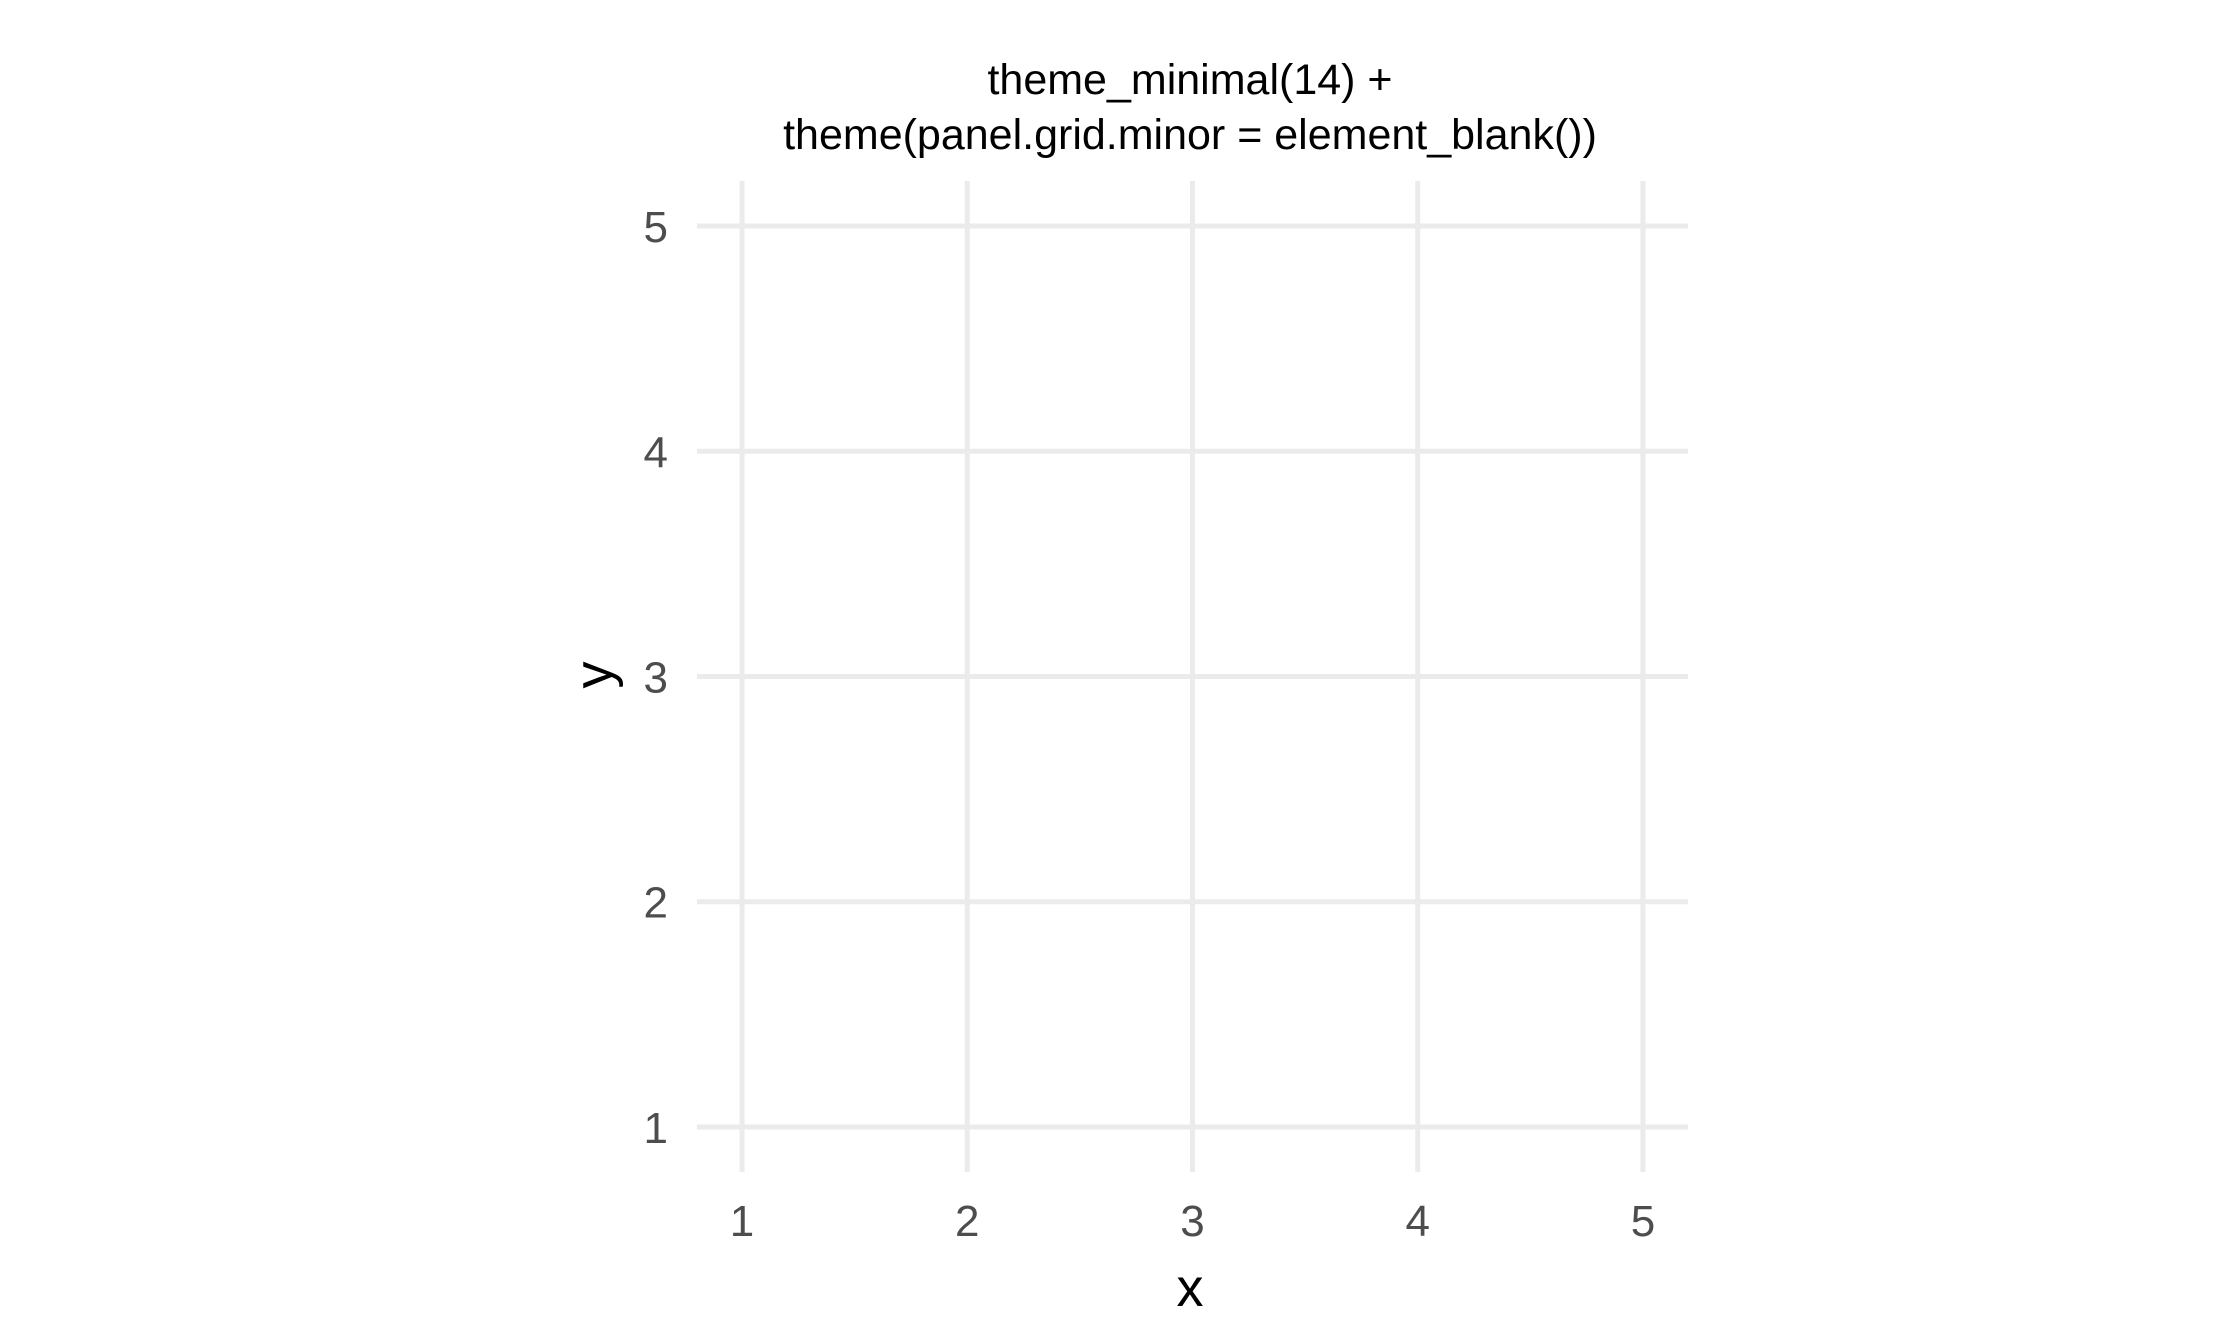 The height and width of the screenshot is (1344, 2240). I want to click on y-tick-label-2: 2, so click(656, 903).